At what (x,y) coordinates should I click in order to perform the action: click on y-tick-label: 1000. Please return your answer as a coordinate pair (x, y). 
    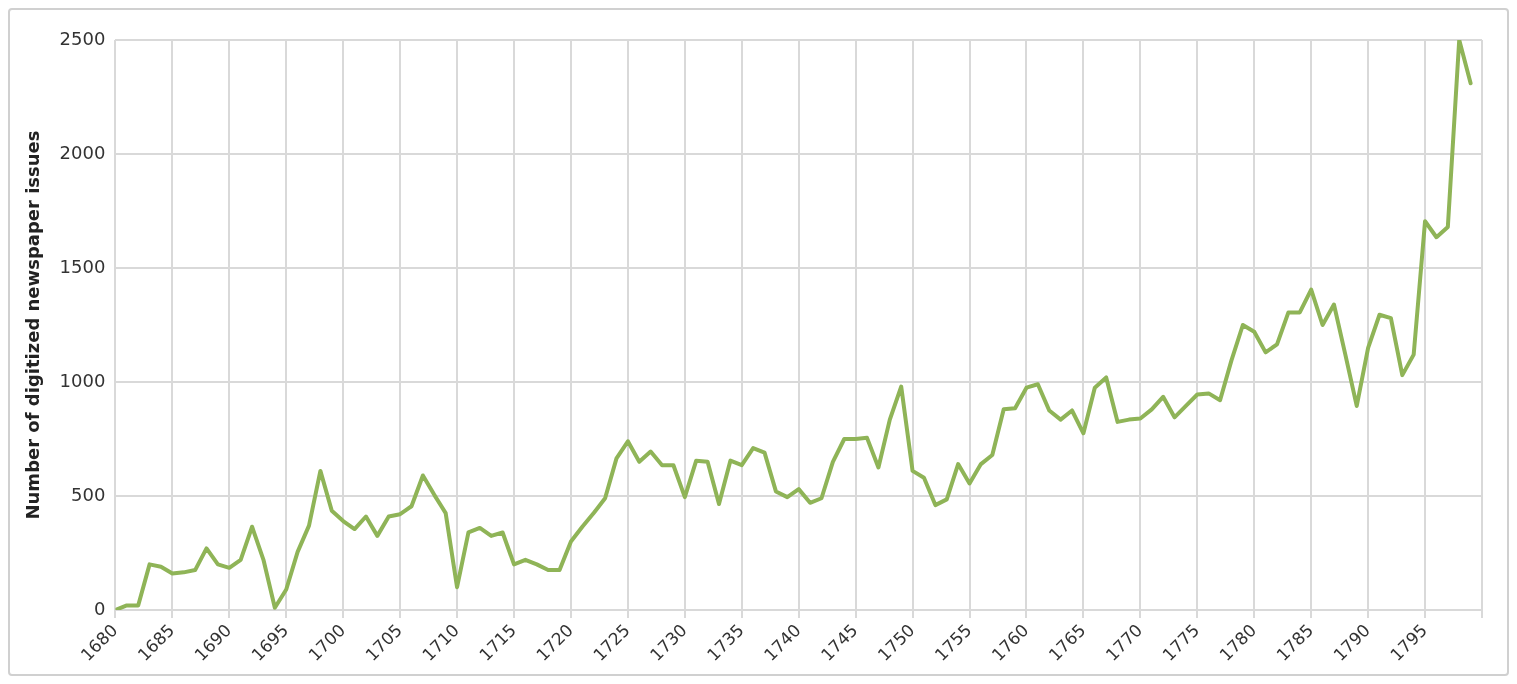
    Looking at the image, I should click on (82, 380).